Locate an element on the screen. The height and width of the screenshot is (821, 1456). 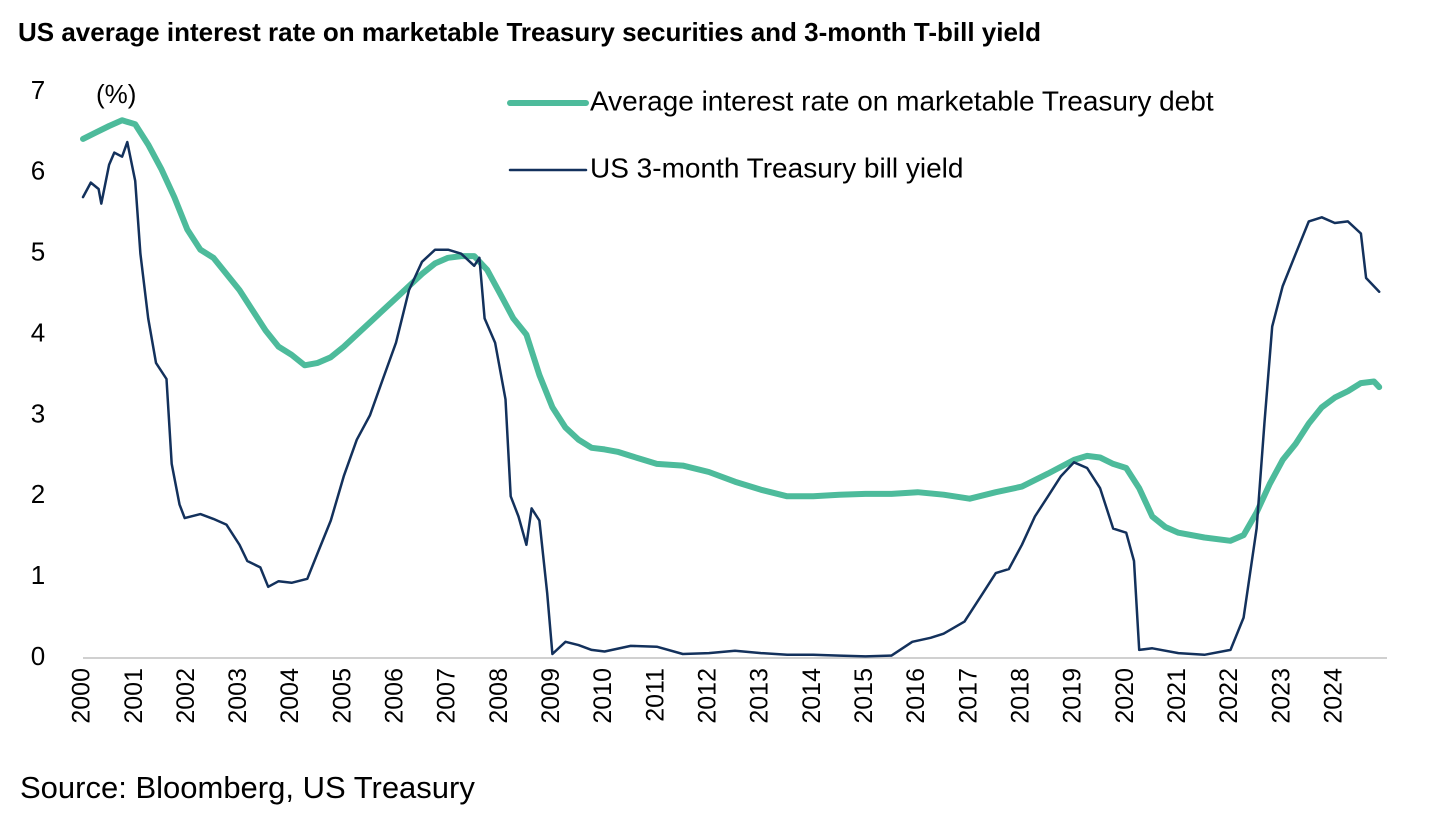
x-tick-label: 2014 is located at coordinates (812, 696).